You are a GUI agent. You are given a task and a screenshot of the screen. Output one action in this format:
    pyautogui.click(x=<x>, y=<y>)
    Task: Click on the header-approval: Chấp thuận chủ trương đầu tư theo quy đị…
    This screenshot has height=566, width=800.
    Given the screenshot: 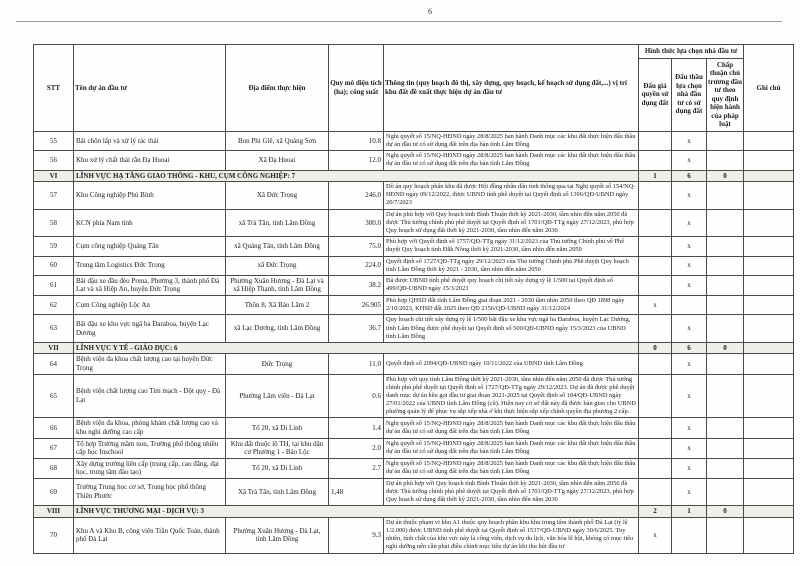 What is the action you would take?
    pyautogui.click(x=725, y=94)
    